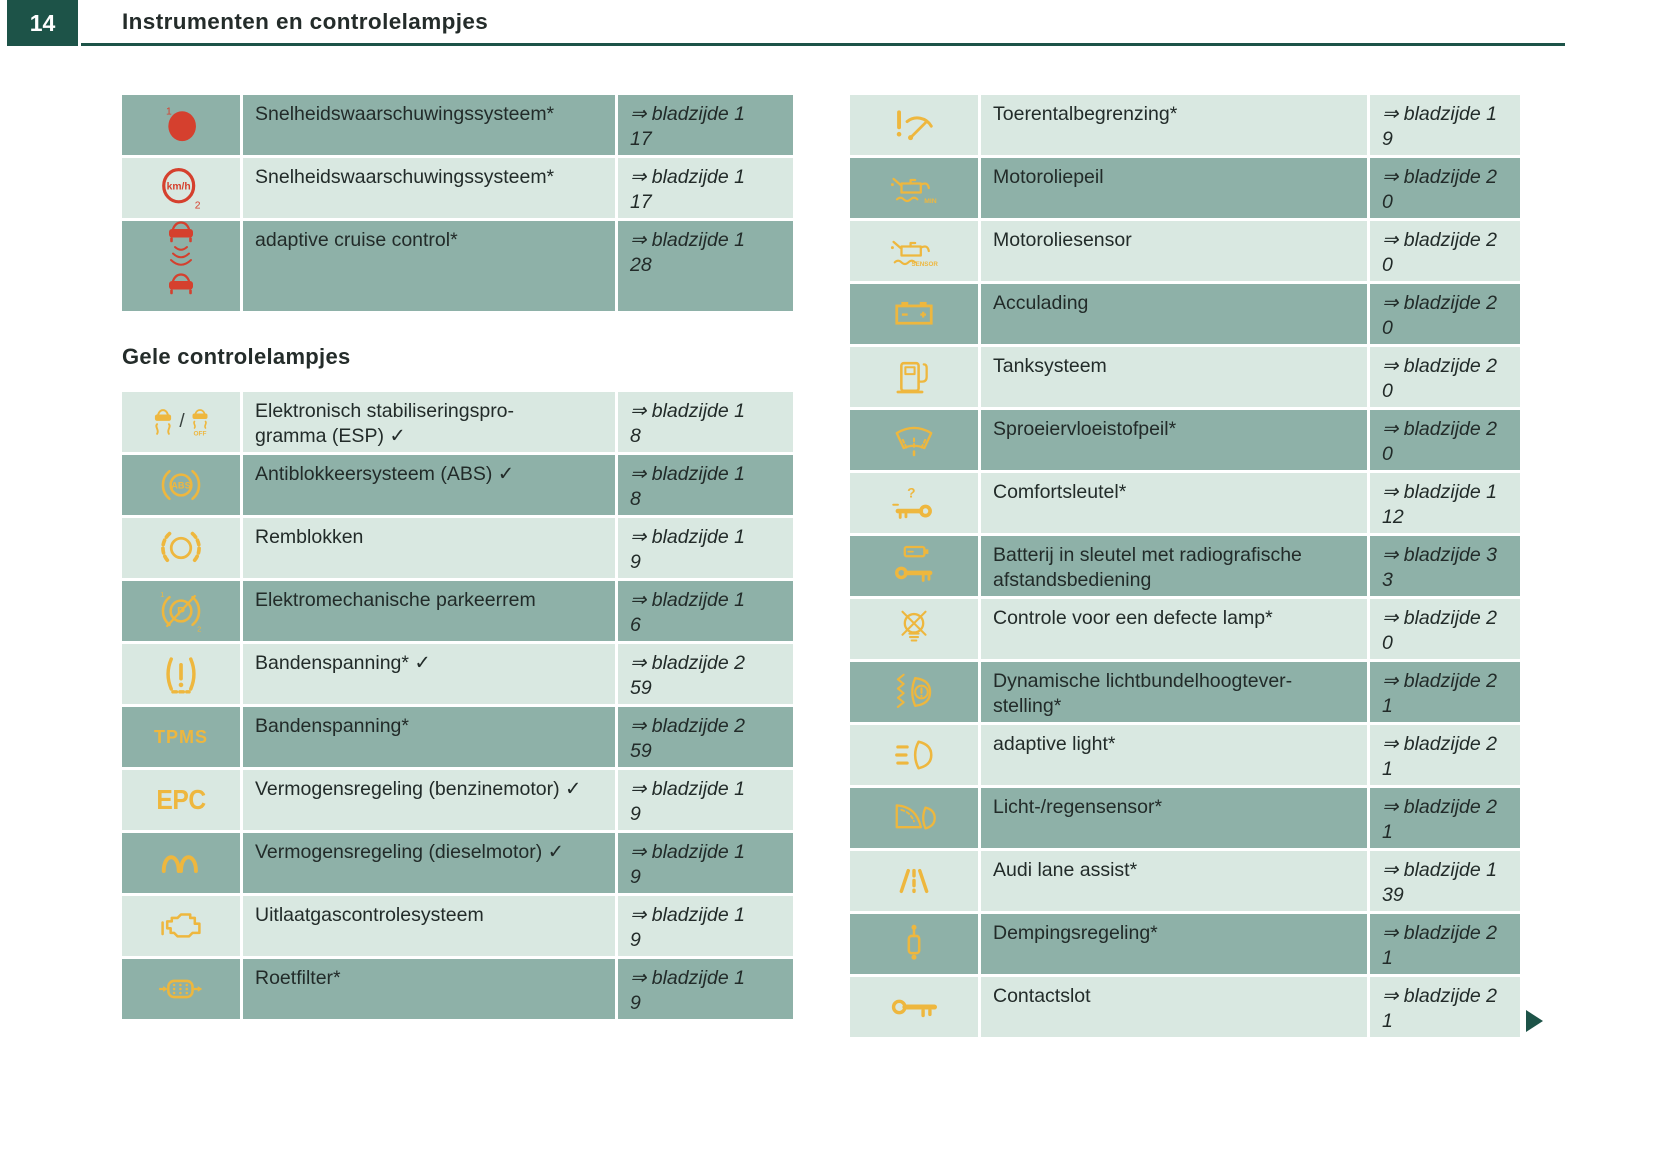  Describe the element at coordinates (429, 266) in the screenshot. I see `lamp-description: adaptive cruise control*` at that location.